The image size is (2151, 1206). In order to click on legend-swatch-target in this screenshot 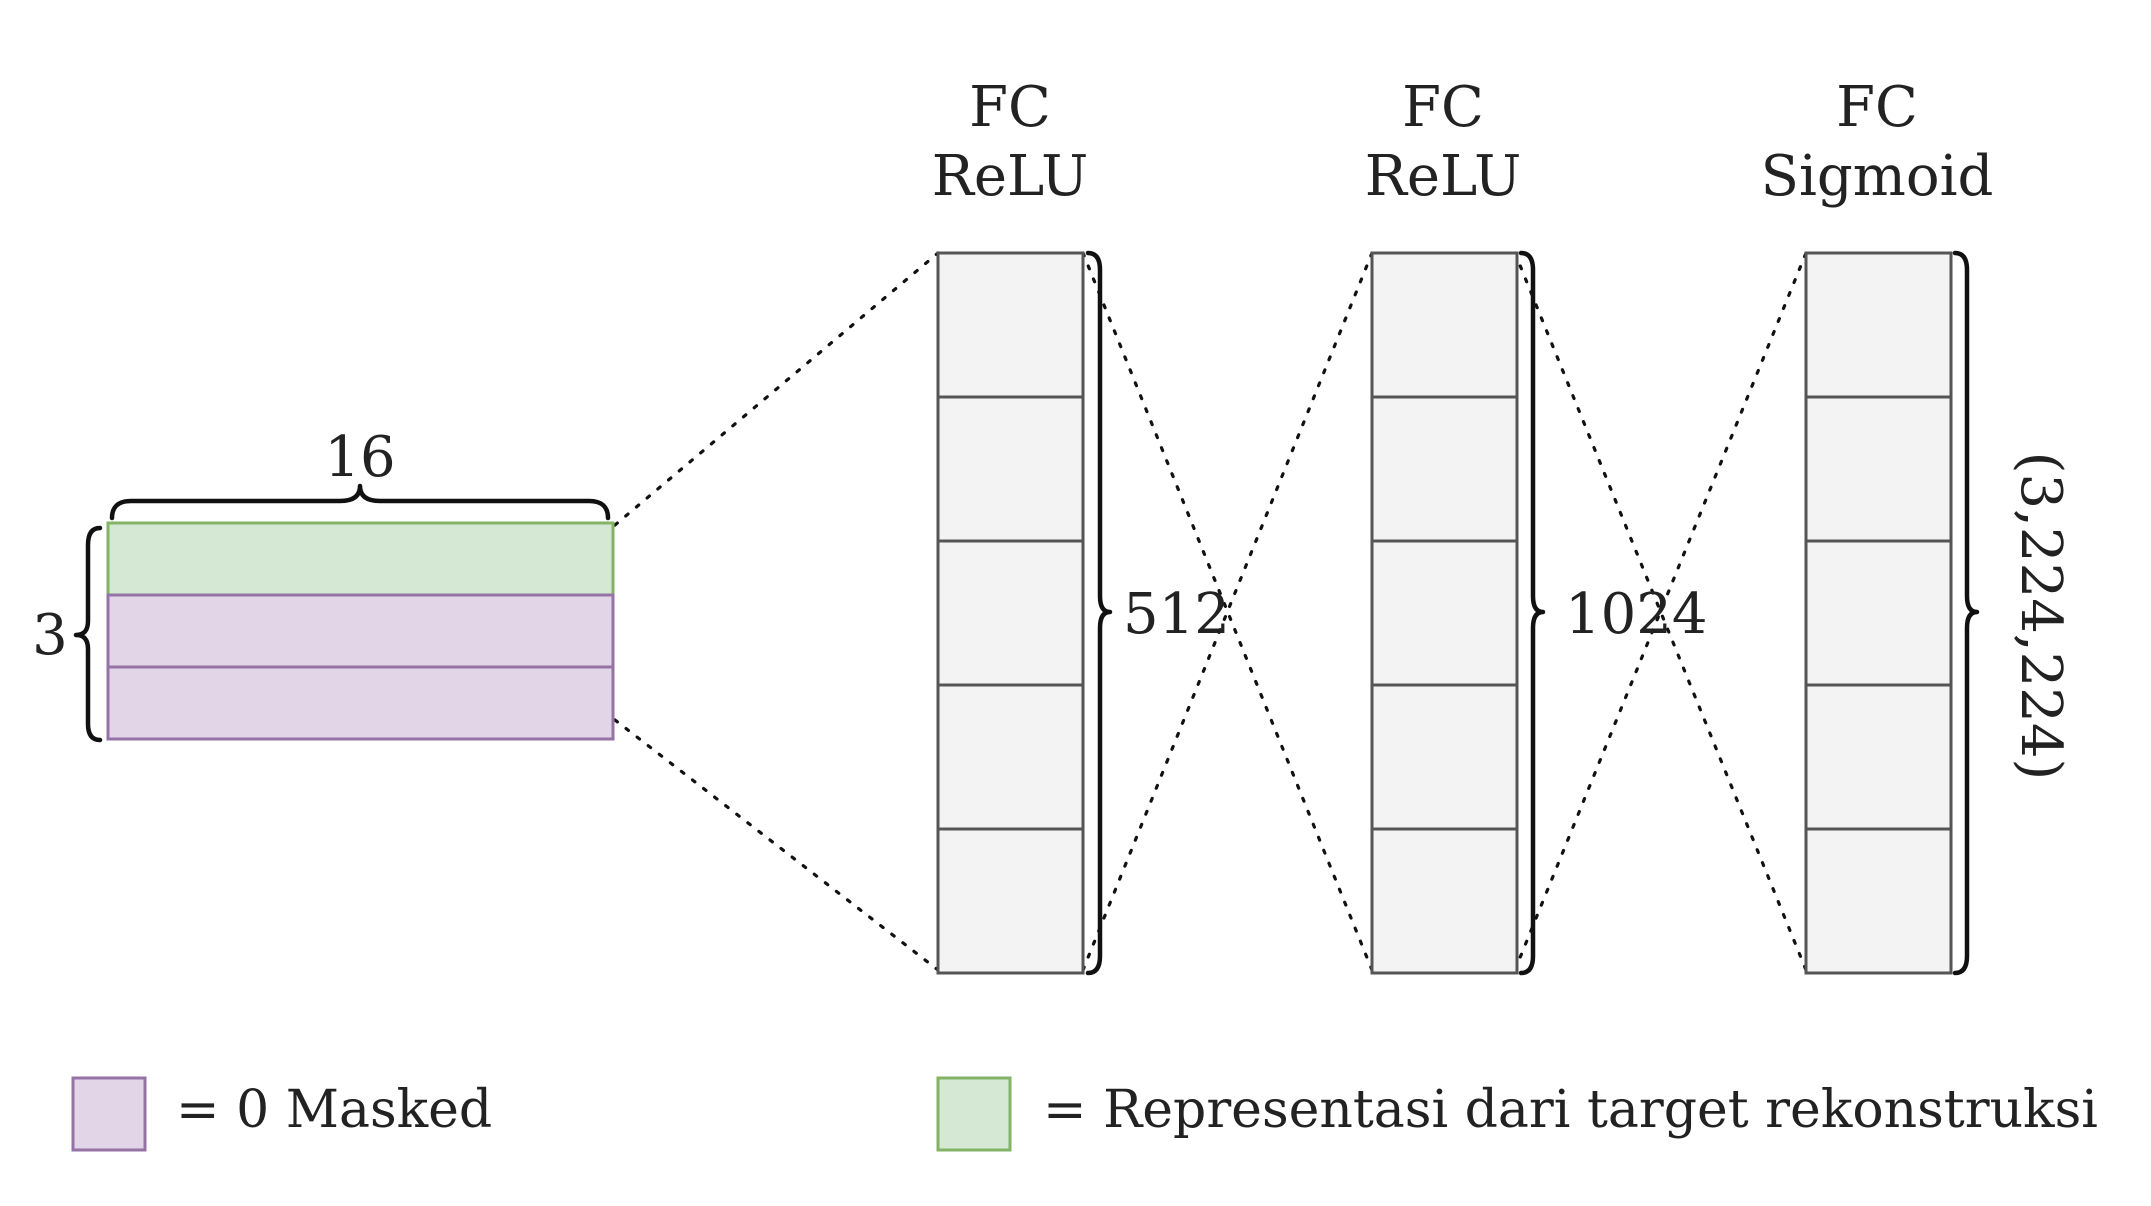, I will do `click(974, 1114)`.